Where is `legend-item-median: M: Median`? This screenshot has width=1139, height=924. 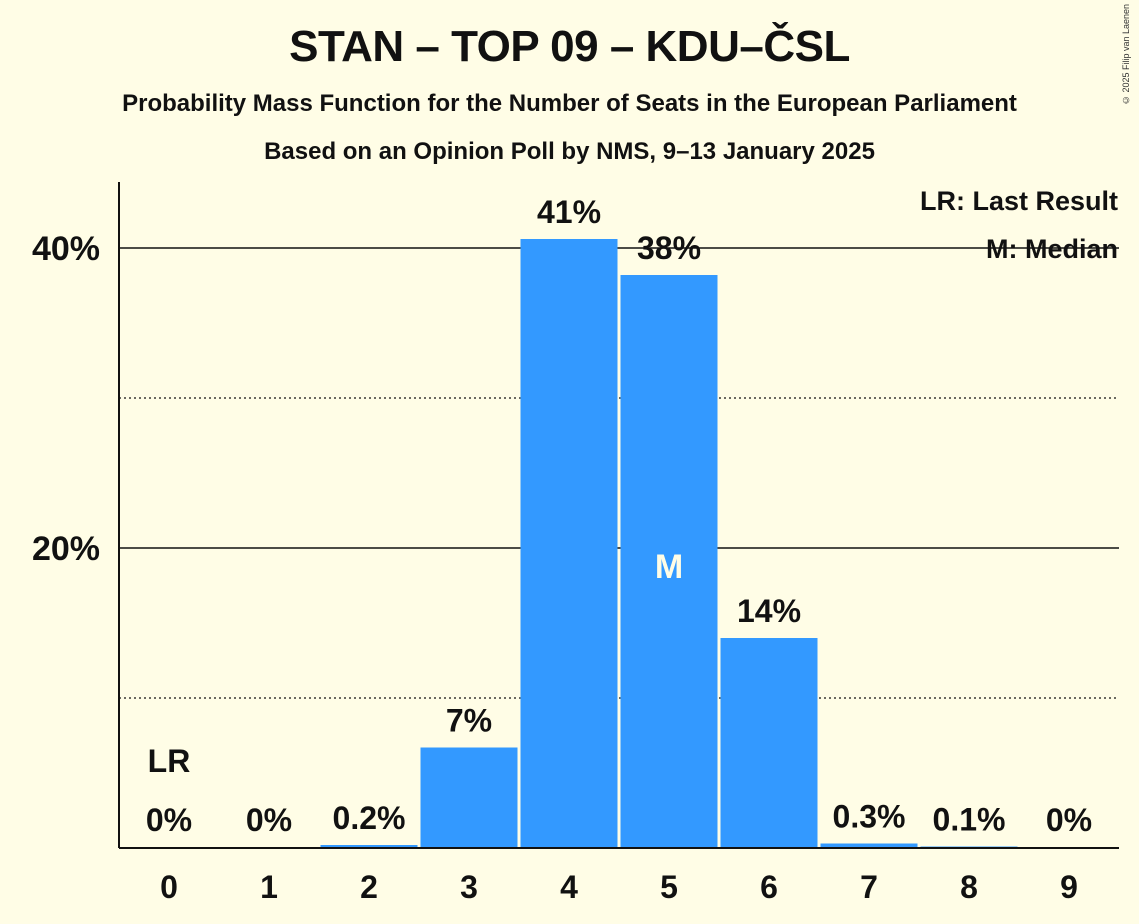
legend-item-median: M: Median is located at coordinates (1052, 249).